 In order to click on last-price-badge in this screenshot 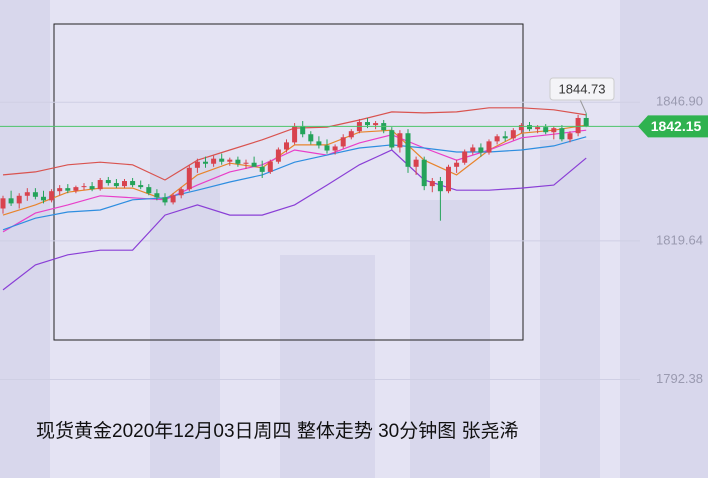, I will do `click(673, 126)`.